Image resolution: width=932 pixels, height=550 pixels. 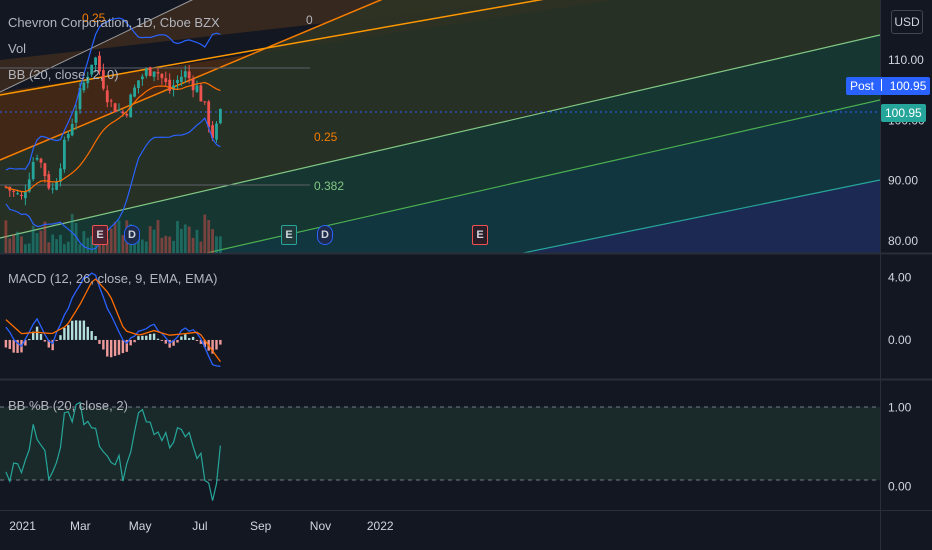 What do you see at coordinates (113, 451) in the screenshot?
I see `bbpct-line` at bounding box center [113, 451].